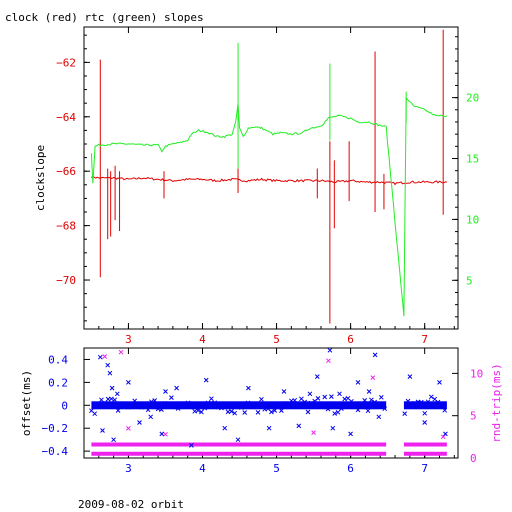 The width and height of the screenshot is (512, 512). What do you see at coordinates (128, 468) in the screenshot?
I see `bottom-x-tick-label: 3` at bounding box center [128, 468].